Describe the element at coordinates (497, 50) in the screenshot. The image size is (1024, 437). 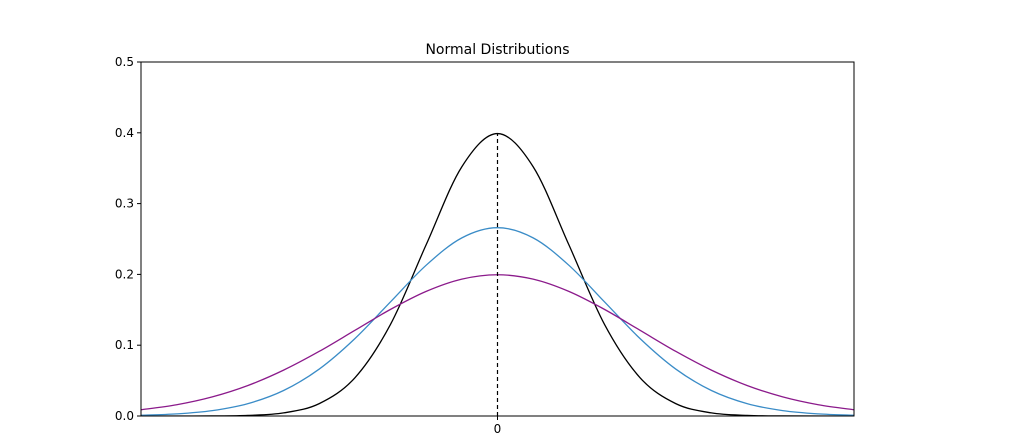
I see `chart-title: Normal Distributions` at that location.